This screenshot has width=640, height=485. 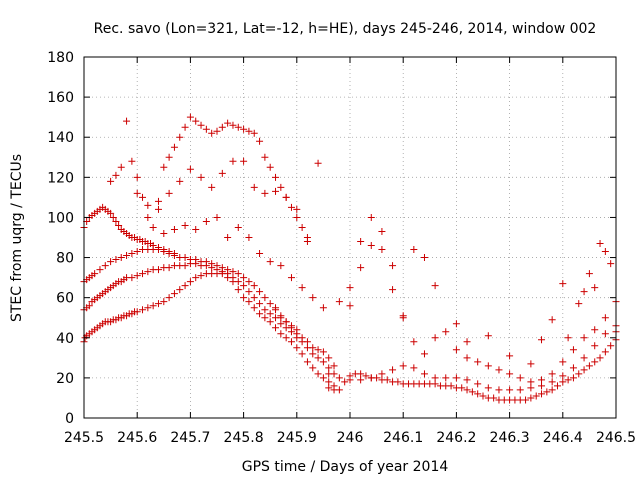 I want to click on x-tick-label: 245.9, so click(x=297, y=438).